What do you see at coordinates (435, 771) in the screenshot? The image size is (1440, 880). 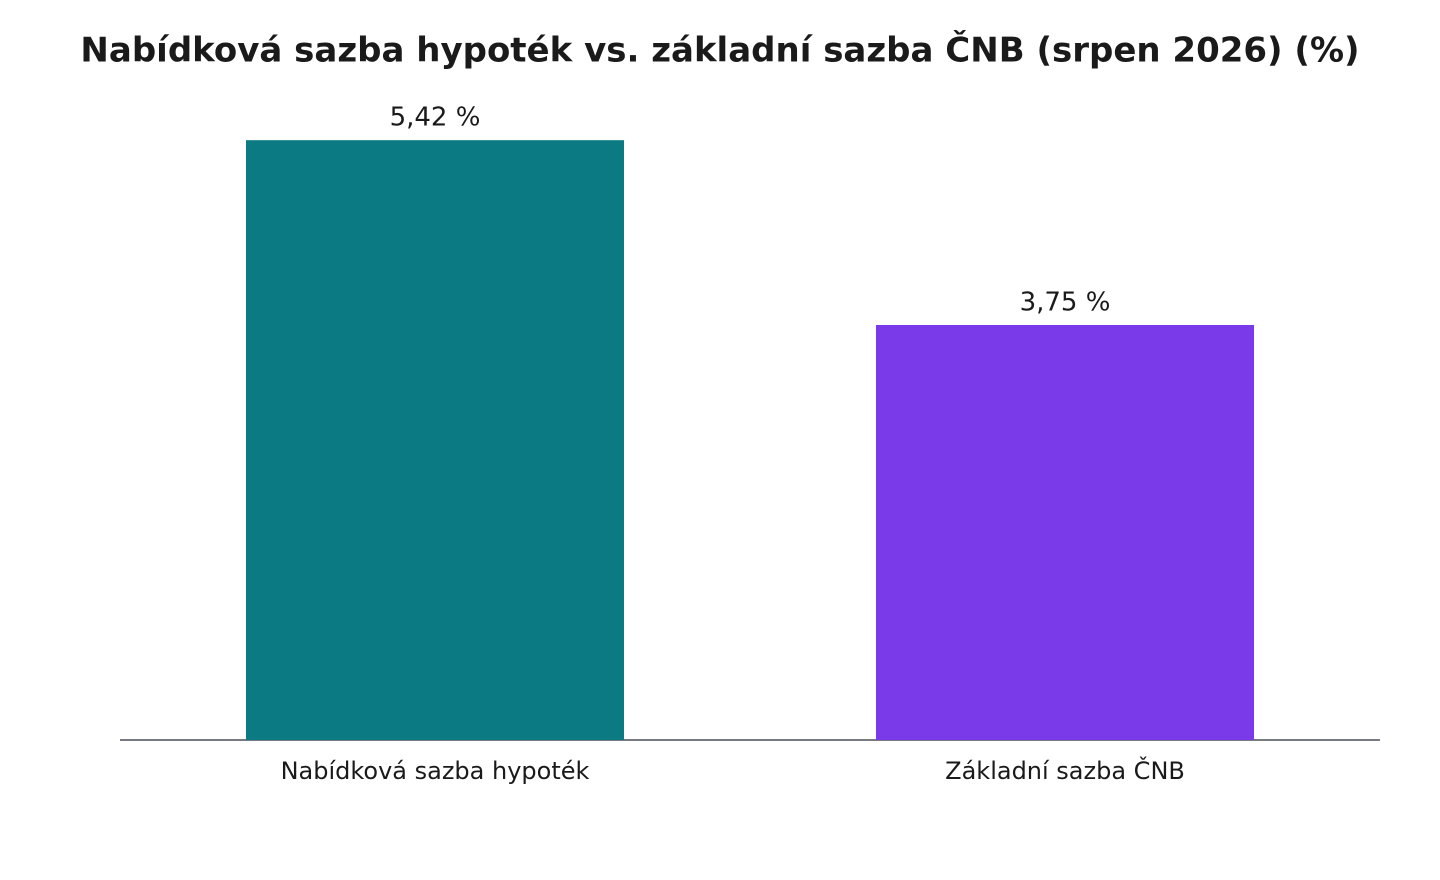 I see `x-tick-label: Nabídková sazba hypoték` at bounding box center [435, 771].